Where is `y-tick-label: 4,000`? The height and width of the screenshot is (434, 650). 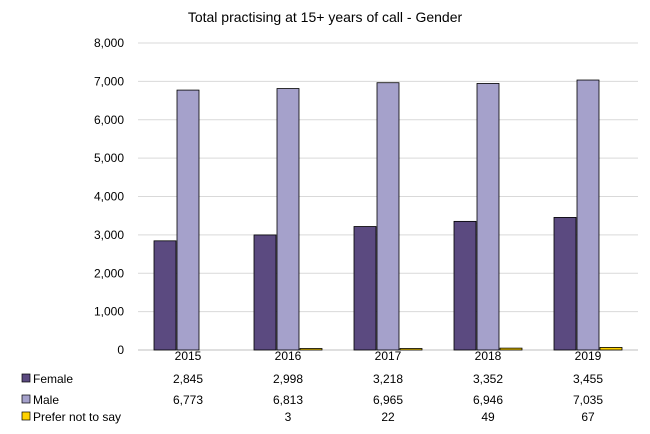
y-tick-label: 4,000 is located at coordinates (109, 197).